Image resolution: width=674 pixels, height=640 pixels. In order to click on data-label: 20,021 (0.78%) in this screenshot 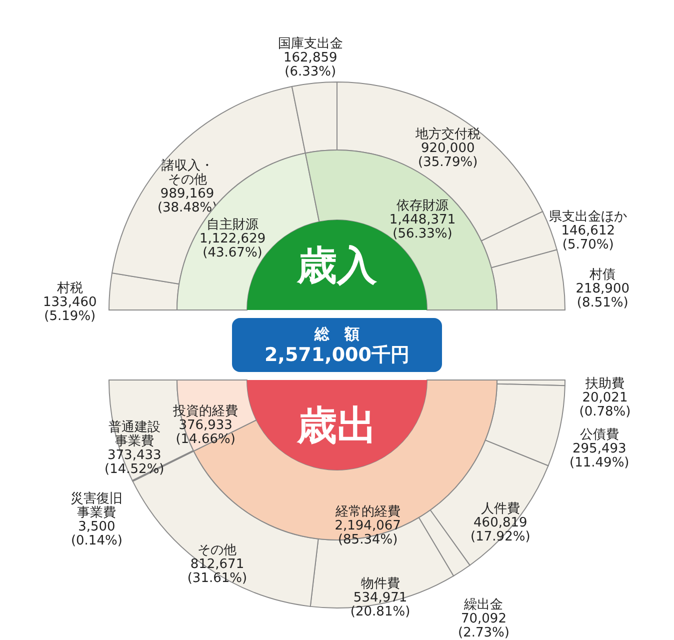, I will do `click(605, 405)`.